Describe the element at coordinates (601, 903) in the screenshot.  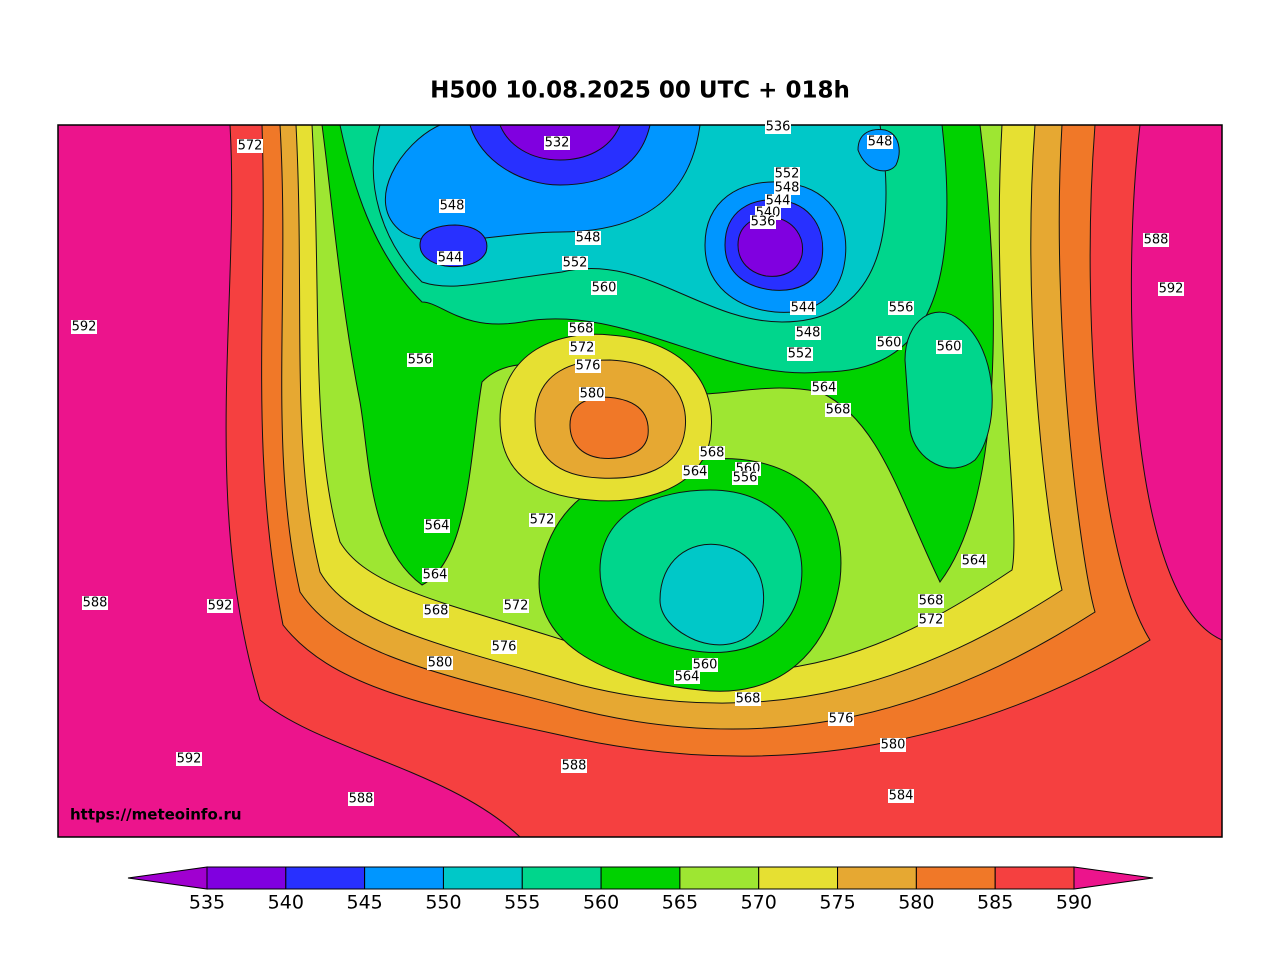
I see `colorbar-label: 560` at that location.